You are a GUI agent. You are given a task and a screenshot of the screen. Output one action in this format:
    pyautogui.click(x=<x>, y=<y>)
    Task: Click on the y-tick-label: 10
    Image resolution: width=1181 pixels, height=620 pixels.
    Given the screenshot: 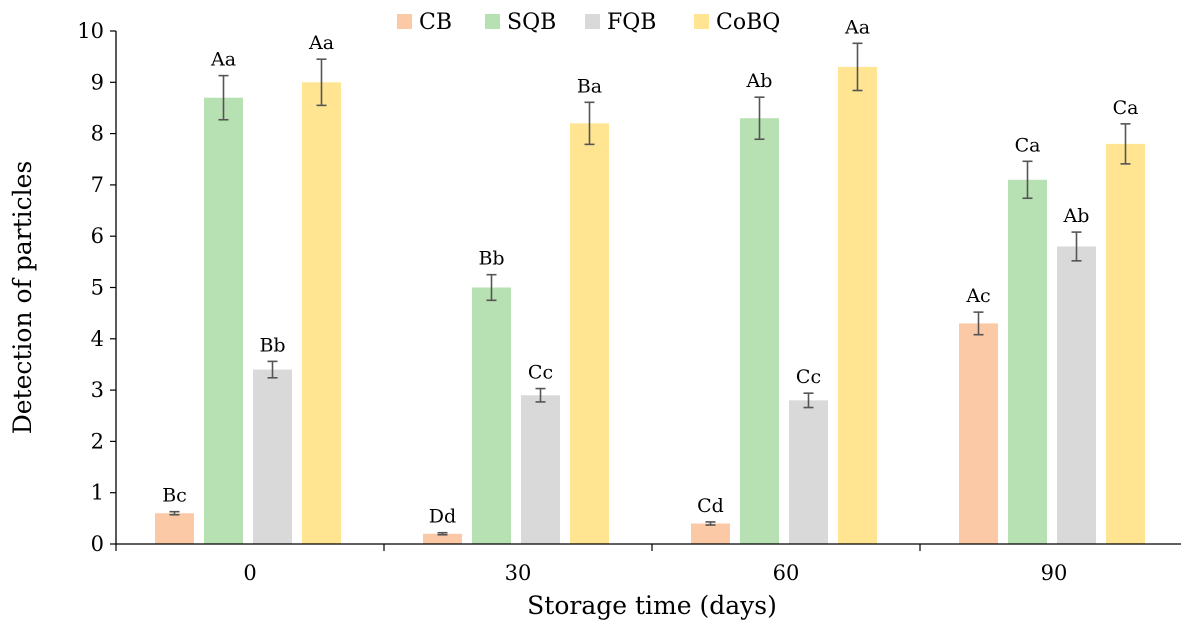 What is the action you would take?
    pyautogui.click(x=90, y=31)
    